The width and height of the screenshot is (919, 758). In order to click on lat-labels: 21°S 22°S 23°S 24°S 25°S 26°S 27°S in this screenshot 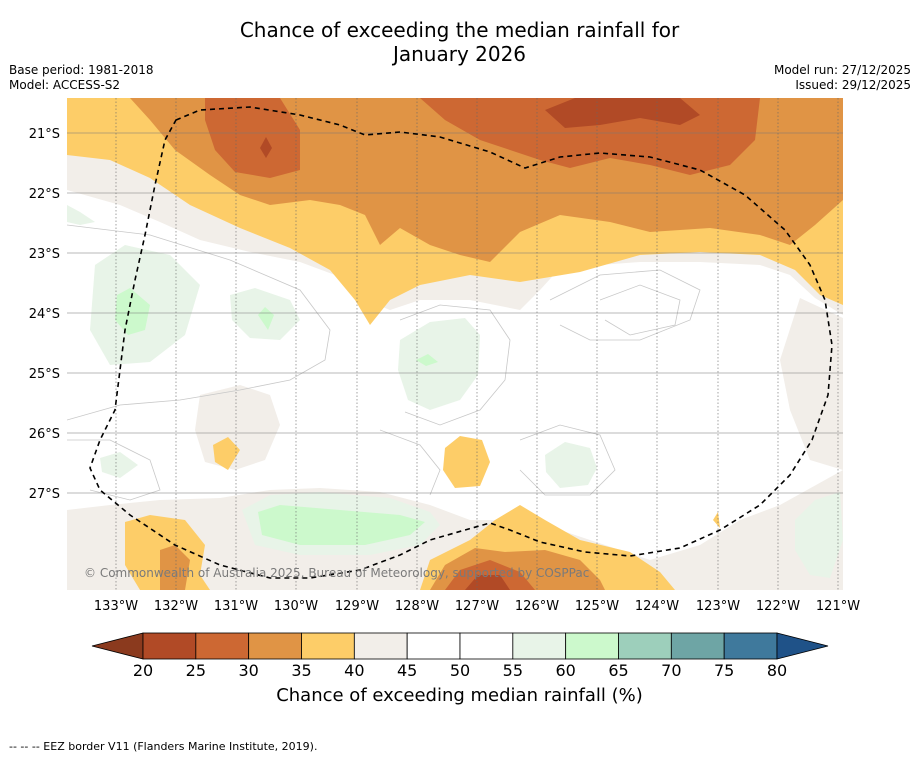, I will do `click(44, 314)`.